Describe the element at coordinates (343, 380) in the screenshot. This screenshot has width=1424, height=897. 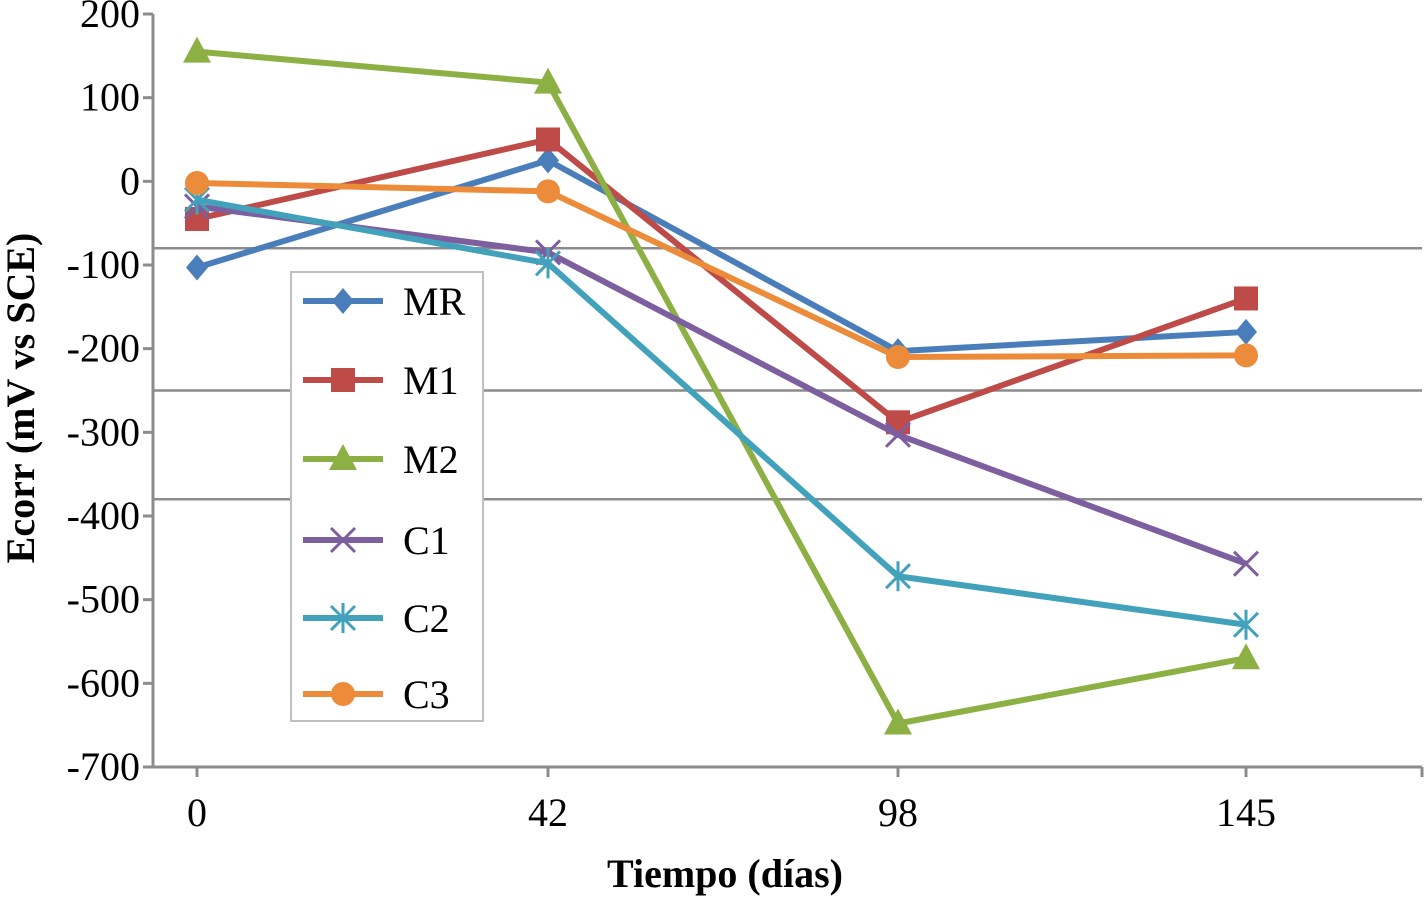
I see `legend-marker-m1` at that location.